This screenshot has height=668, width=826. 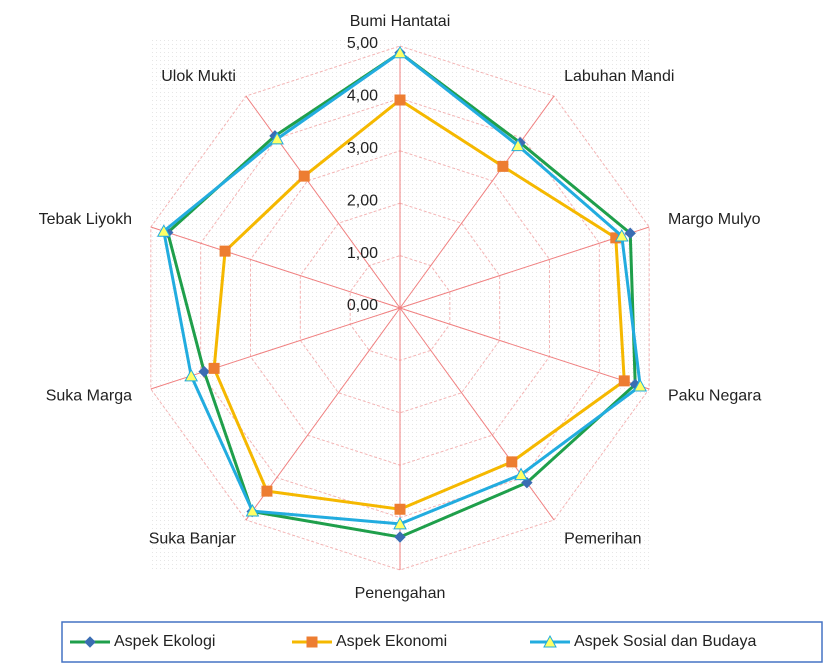 What do you see at coordinates (400, 593) in the screenshot?
I see `category-label: Penengahan` at bounding box center [400, 593].